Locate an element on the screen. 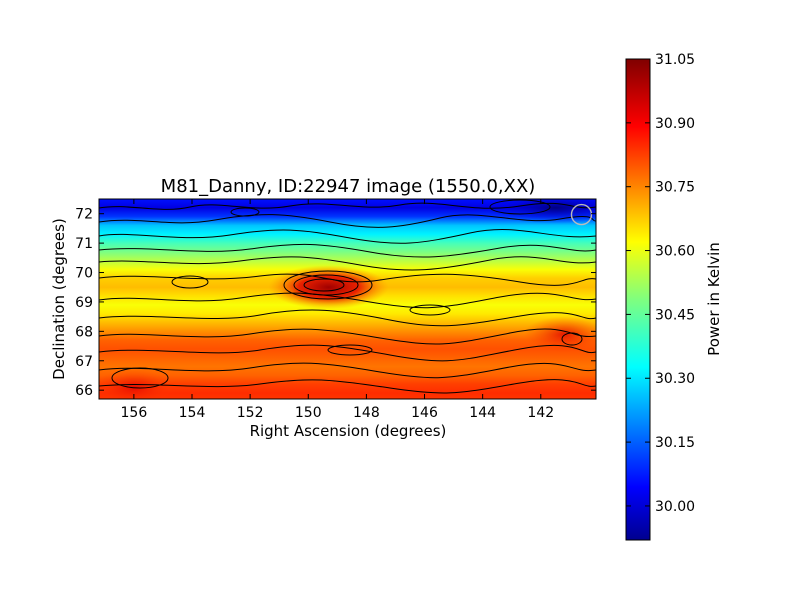  colorbar-tick-label: 30.90 is located at coordinates (675, 124).